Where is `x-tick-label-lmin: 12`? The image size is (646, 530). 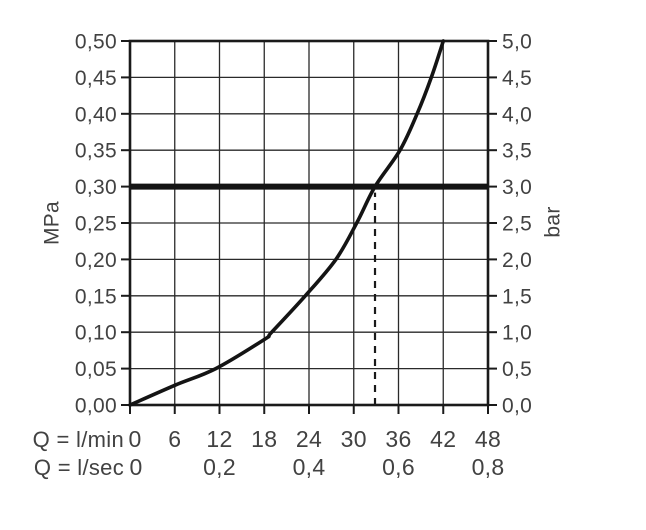 x-tick-label-lmin: 12 is located at coordinates (219, 439).